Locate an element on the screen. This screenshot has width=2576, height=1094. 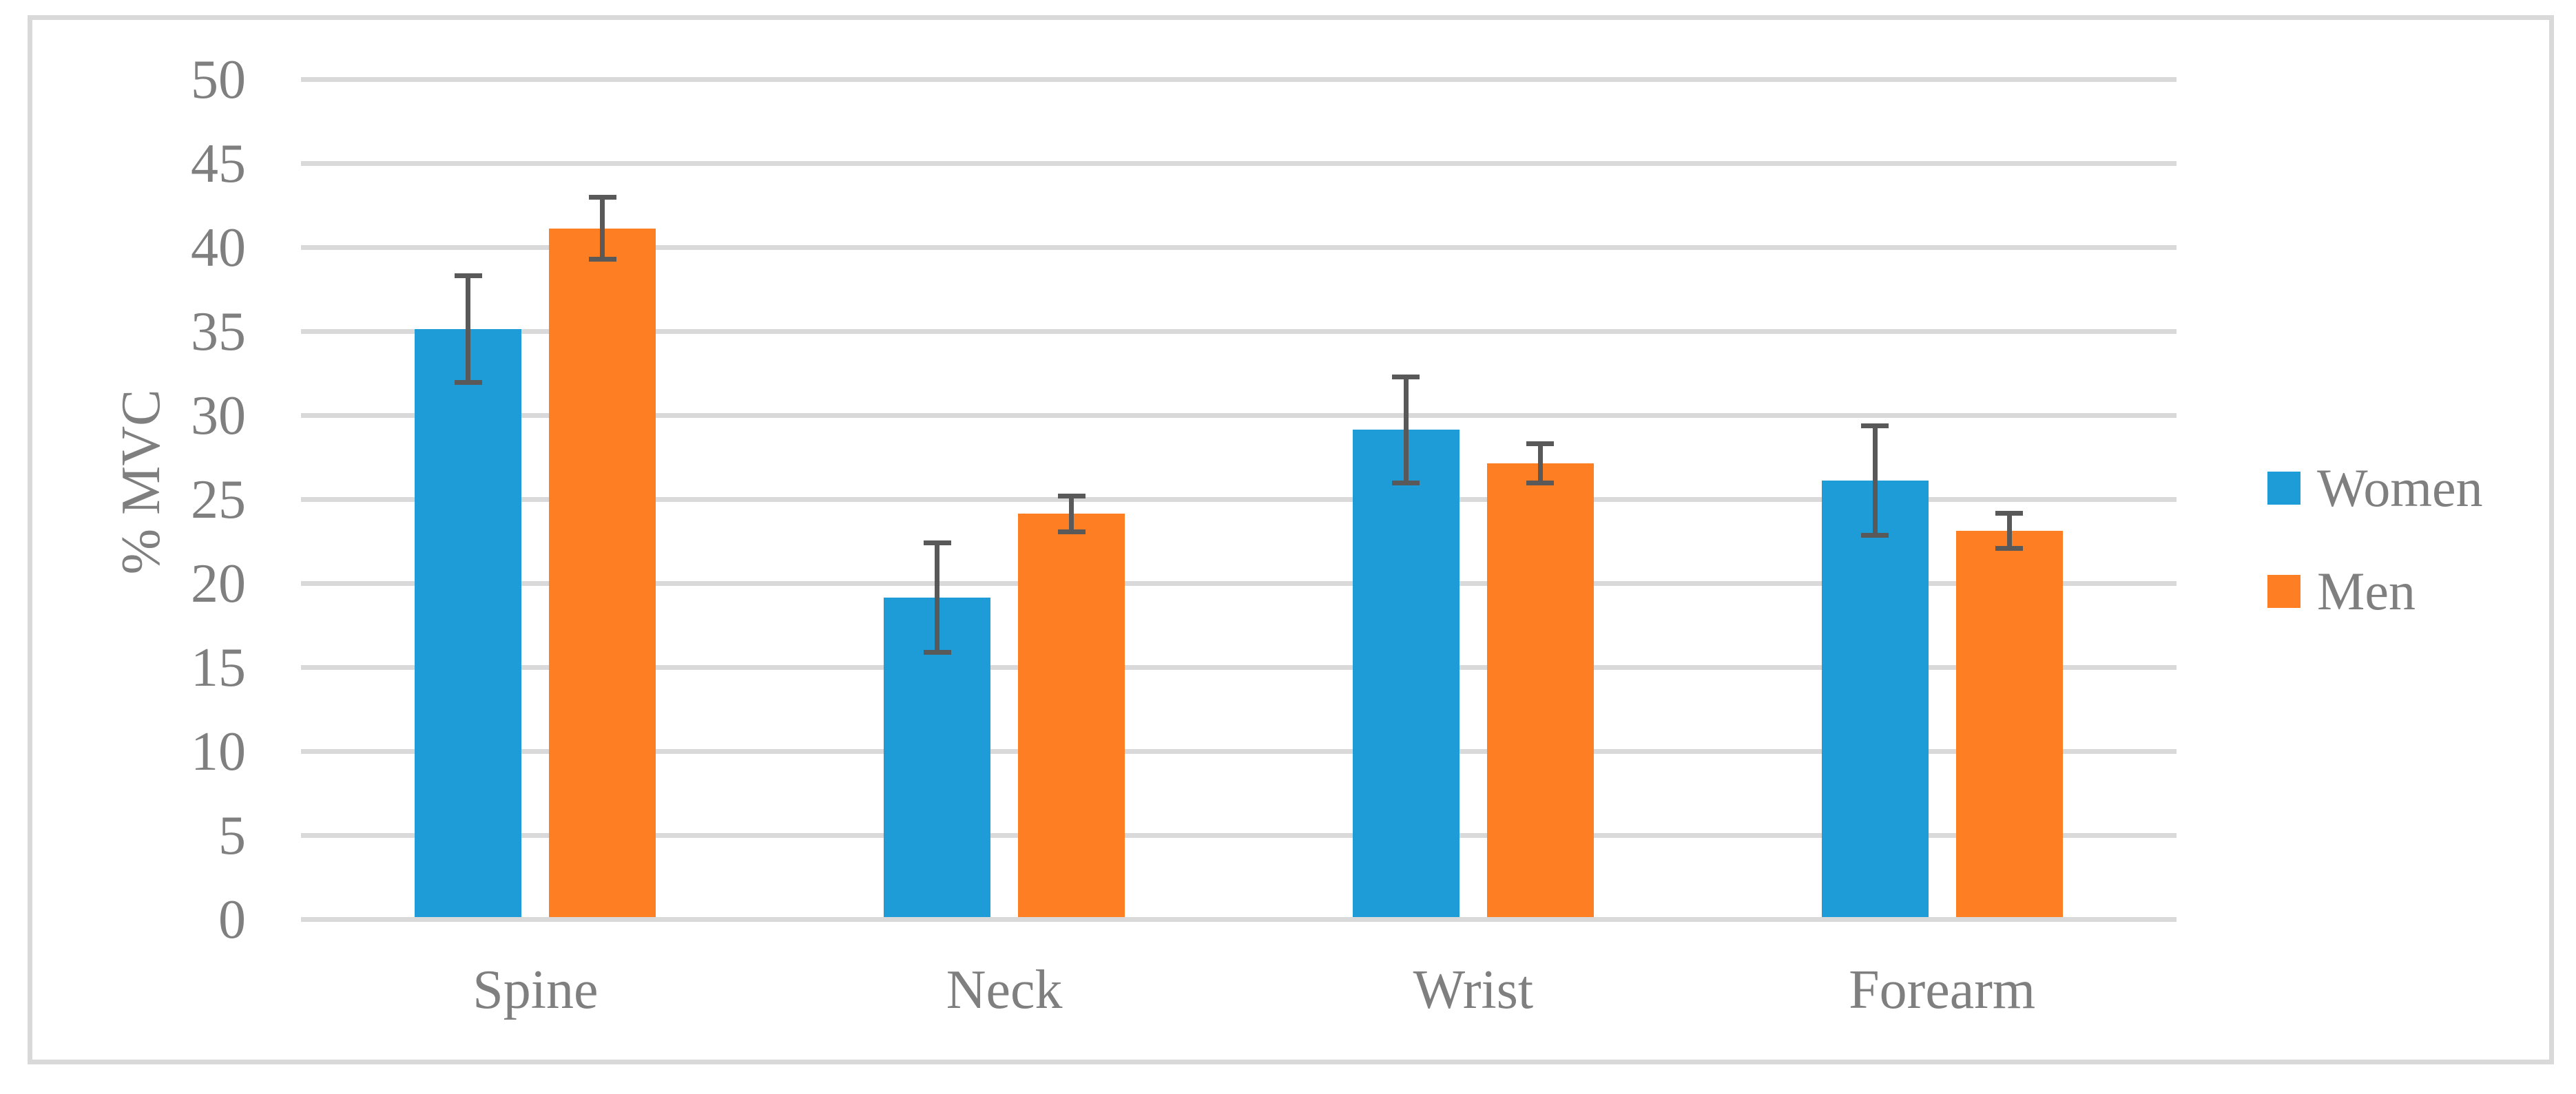
legend-label-men: Men is located at coordinates (2366, 591).